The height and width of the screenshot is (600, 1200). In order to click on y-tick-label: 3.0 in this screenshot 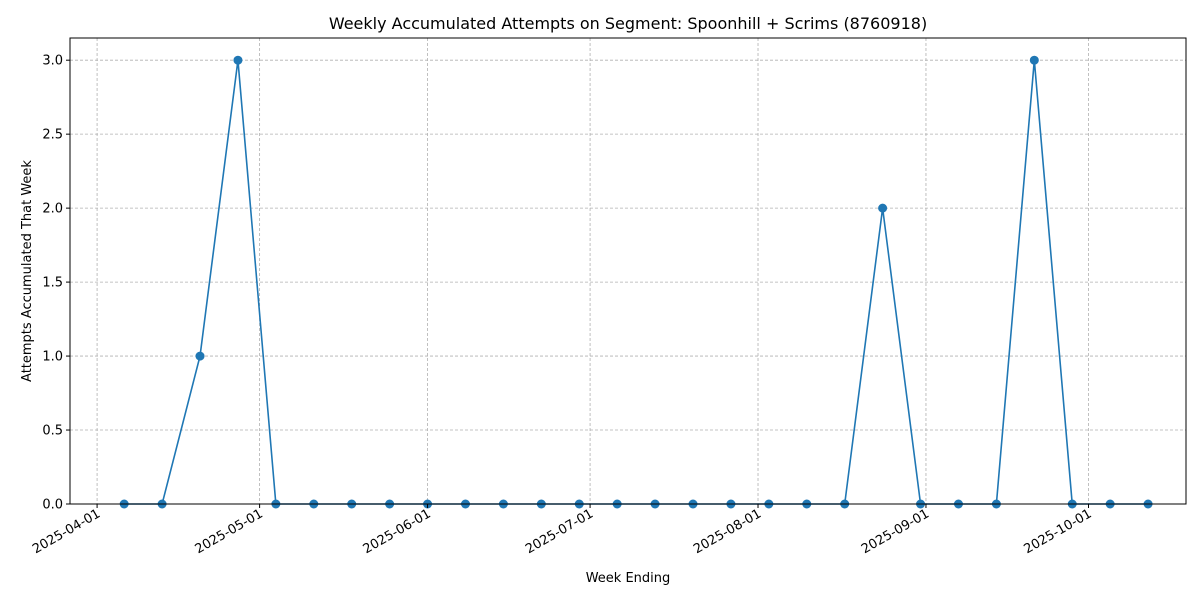, I will do `click(52, 61)`.